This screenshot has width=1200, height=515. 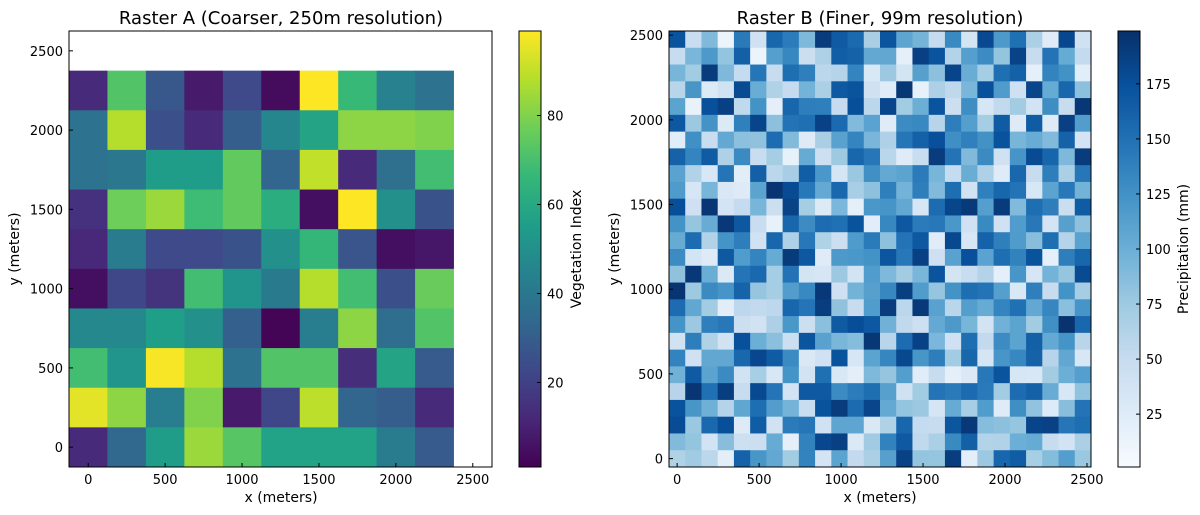 What do you see at coordinates (841, 480) in the screenshot?
I see `panel-b-x-tick-label: 1000` at bounding box center [841, 480].